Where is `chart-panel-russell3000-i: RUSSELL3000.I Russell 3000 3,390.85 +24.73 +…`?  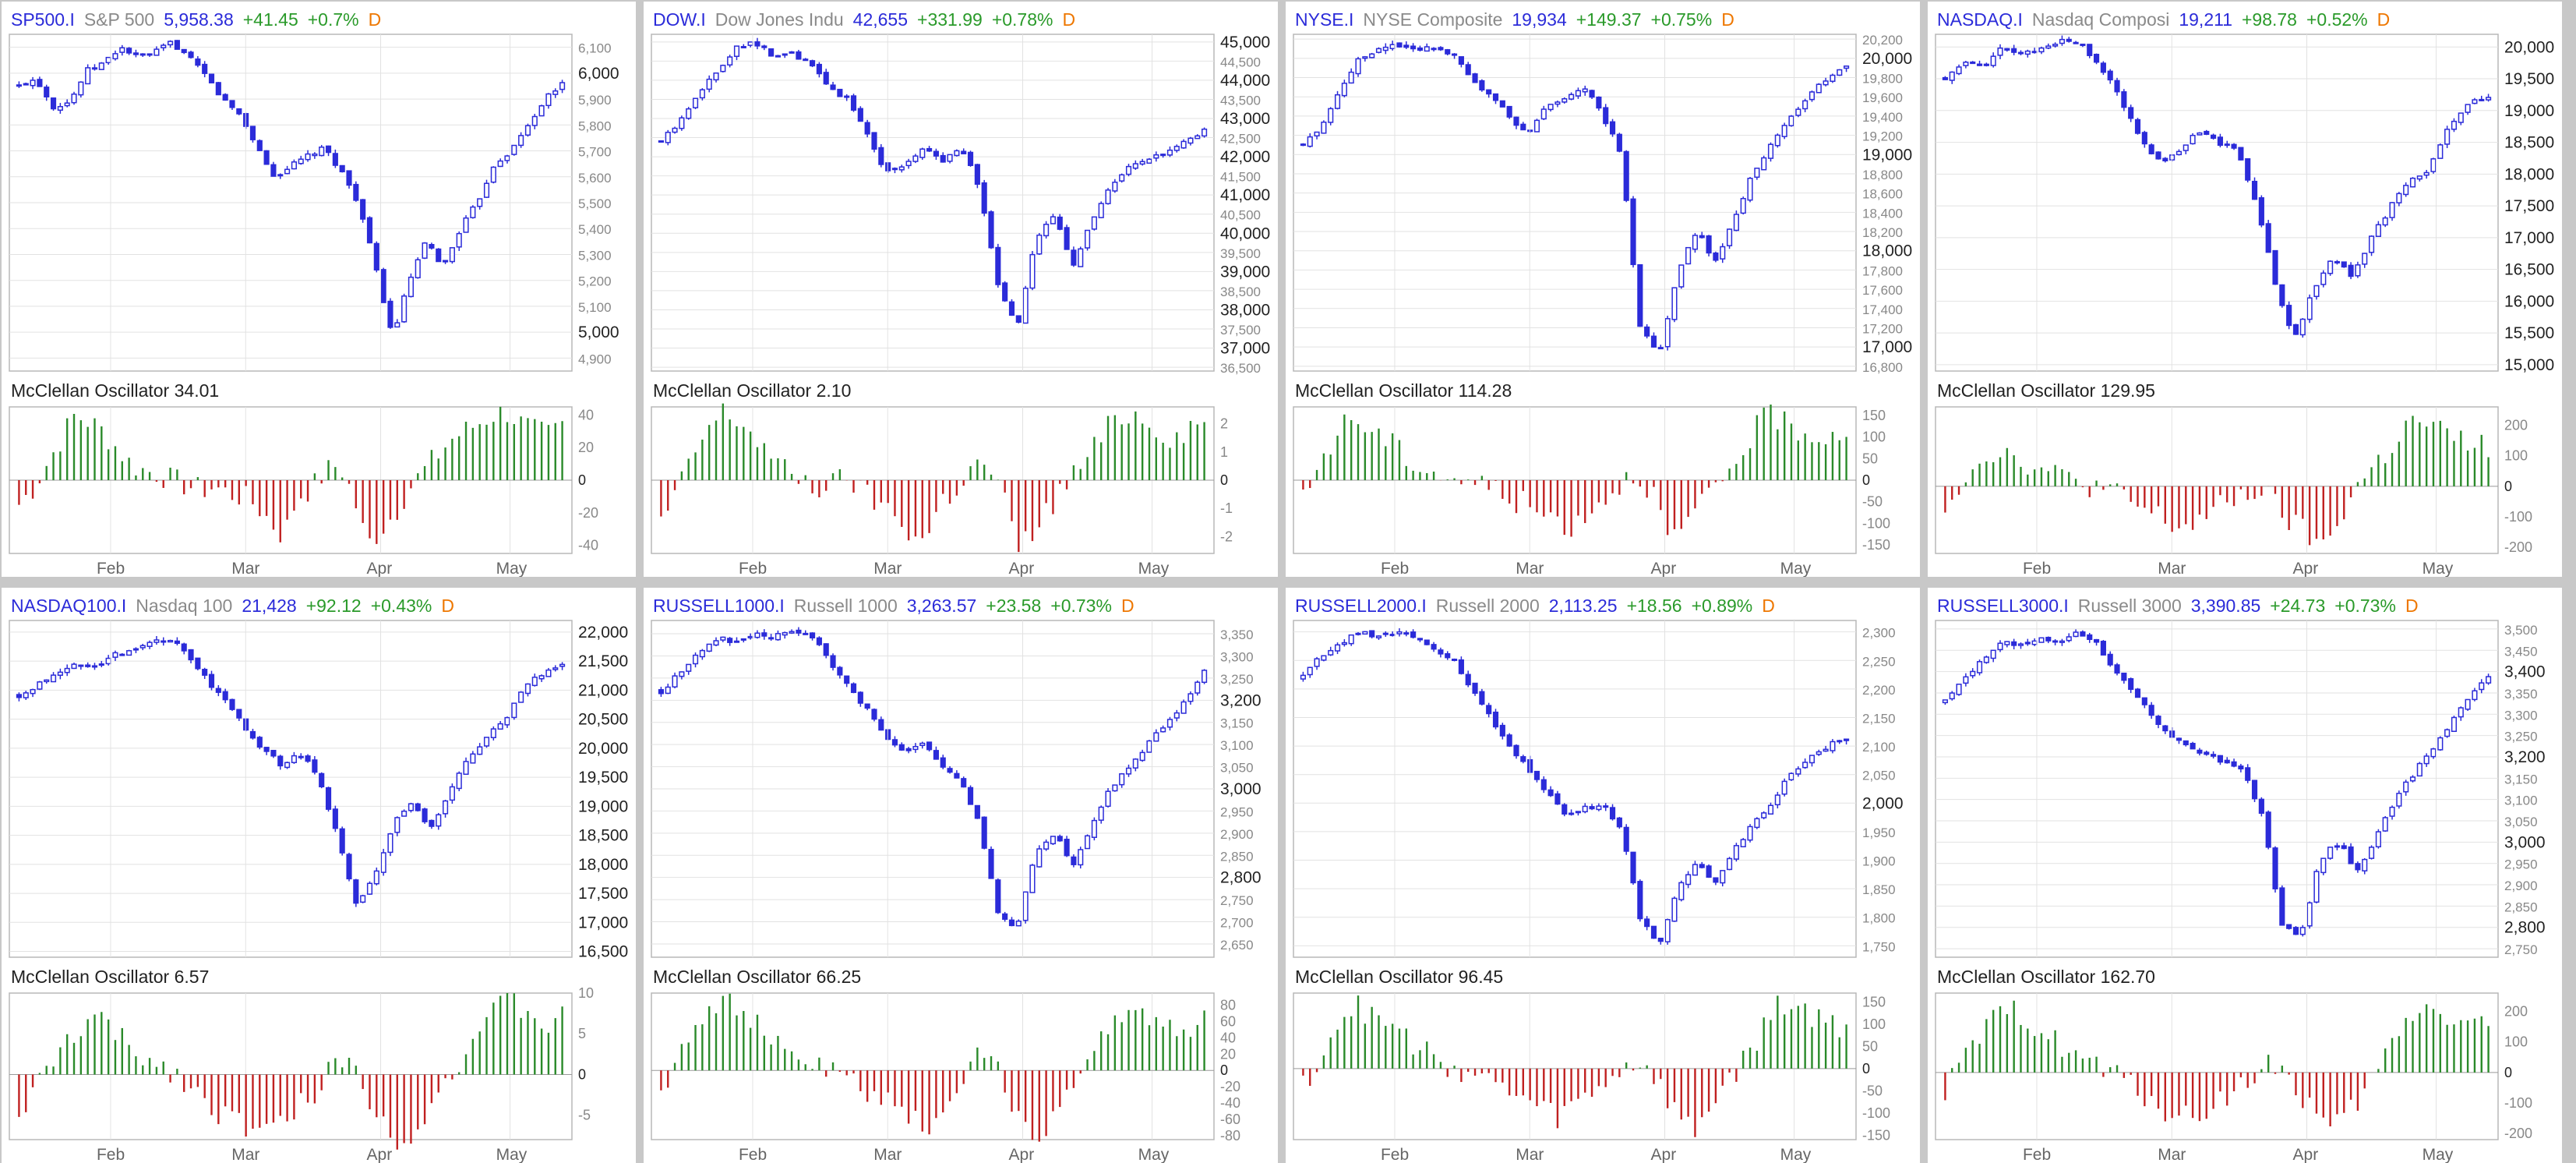
chart-panel-russell3000-i: RUSSELL3000.I Russell 3000 3,390.85 +24.73 +… is located at coordinates (2245, 875).